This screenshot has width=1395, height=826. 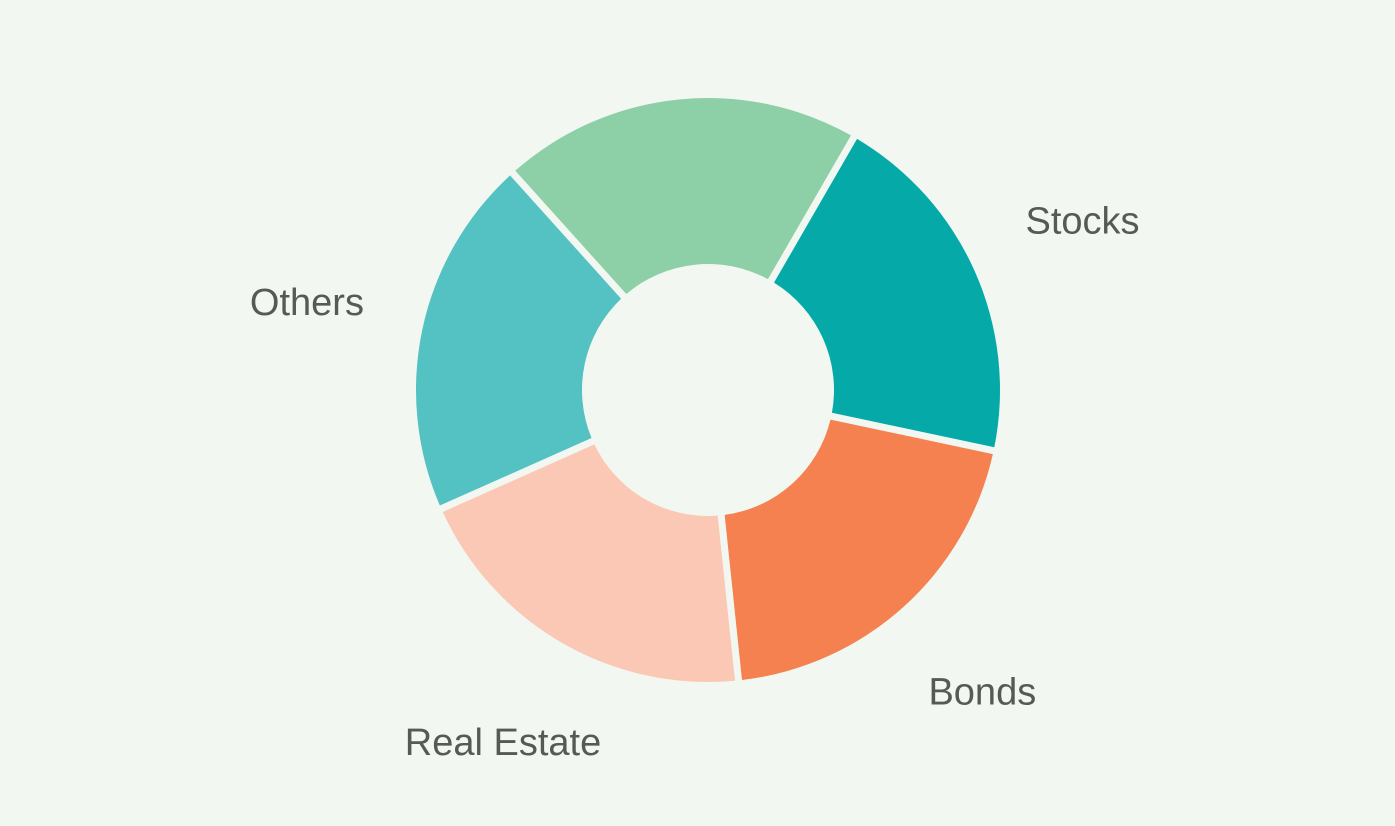 What do you see at coordinates (589, 563) in the screenshot?
I see `slice-real-estate` at bounding box center [589, 563].